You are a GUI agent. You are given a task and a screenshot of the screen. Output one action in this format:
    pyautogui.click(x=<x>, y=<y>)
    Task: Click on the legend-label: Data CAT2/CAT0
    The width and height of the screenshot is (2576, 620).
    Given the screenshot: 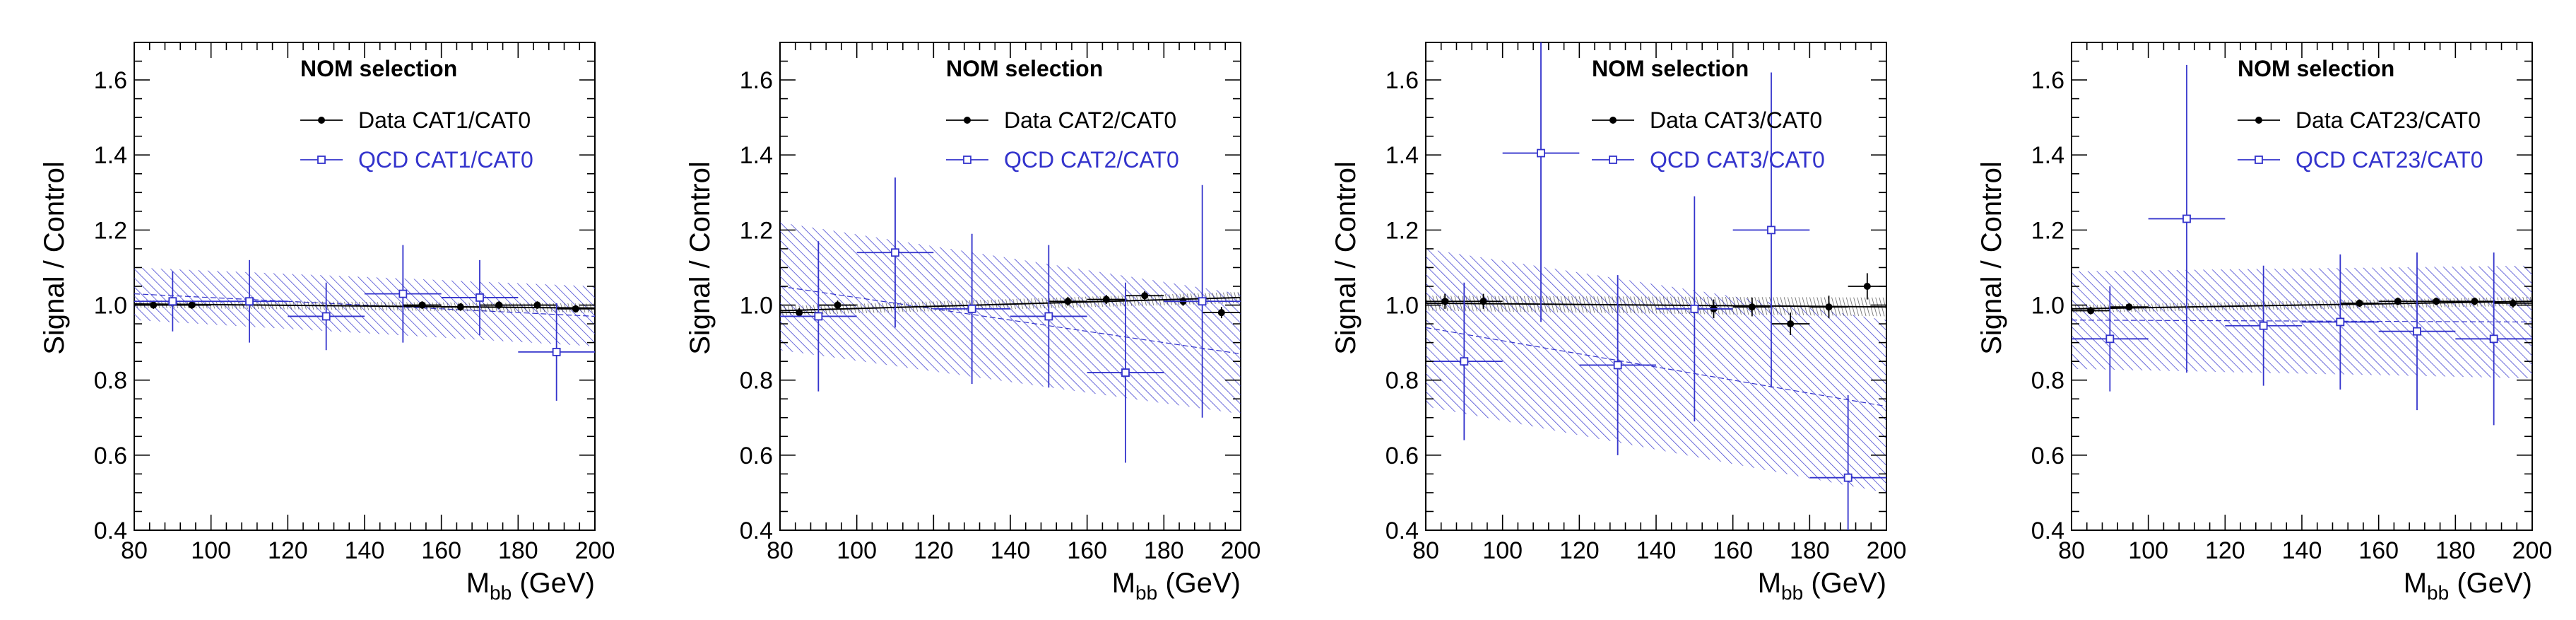 What is the action you would take?
    pyautogui.click(x=1090, y=120)
    